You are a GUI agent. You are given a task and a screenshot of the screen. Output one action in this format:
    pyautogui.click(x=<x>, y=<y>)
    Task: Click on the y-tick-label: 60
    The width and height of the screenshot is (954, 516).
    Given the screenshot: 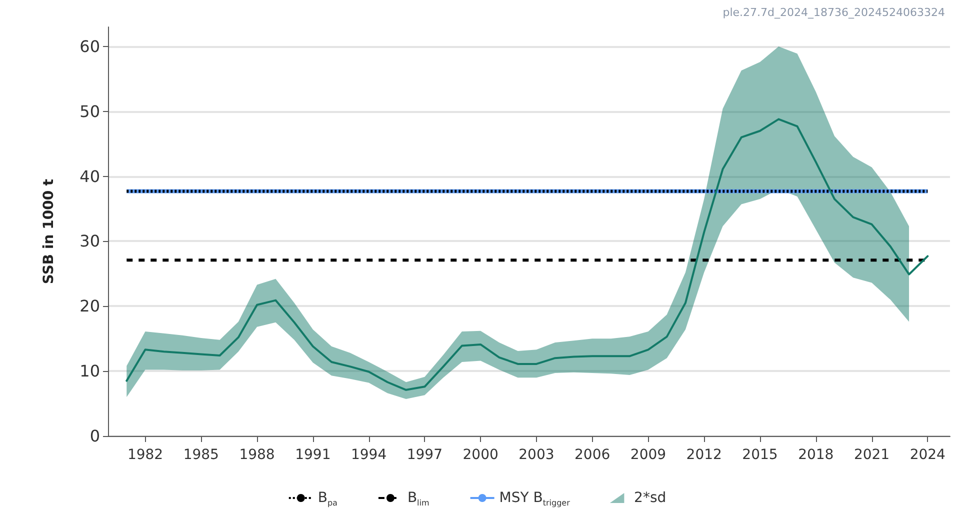 What is the action you would take?
    pyautogui.click(x=90, y=46)
    